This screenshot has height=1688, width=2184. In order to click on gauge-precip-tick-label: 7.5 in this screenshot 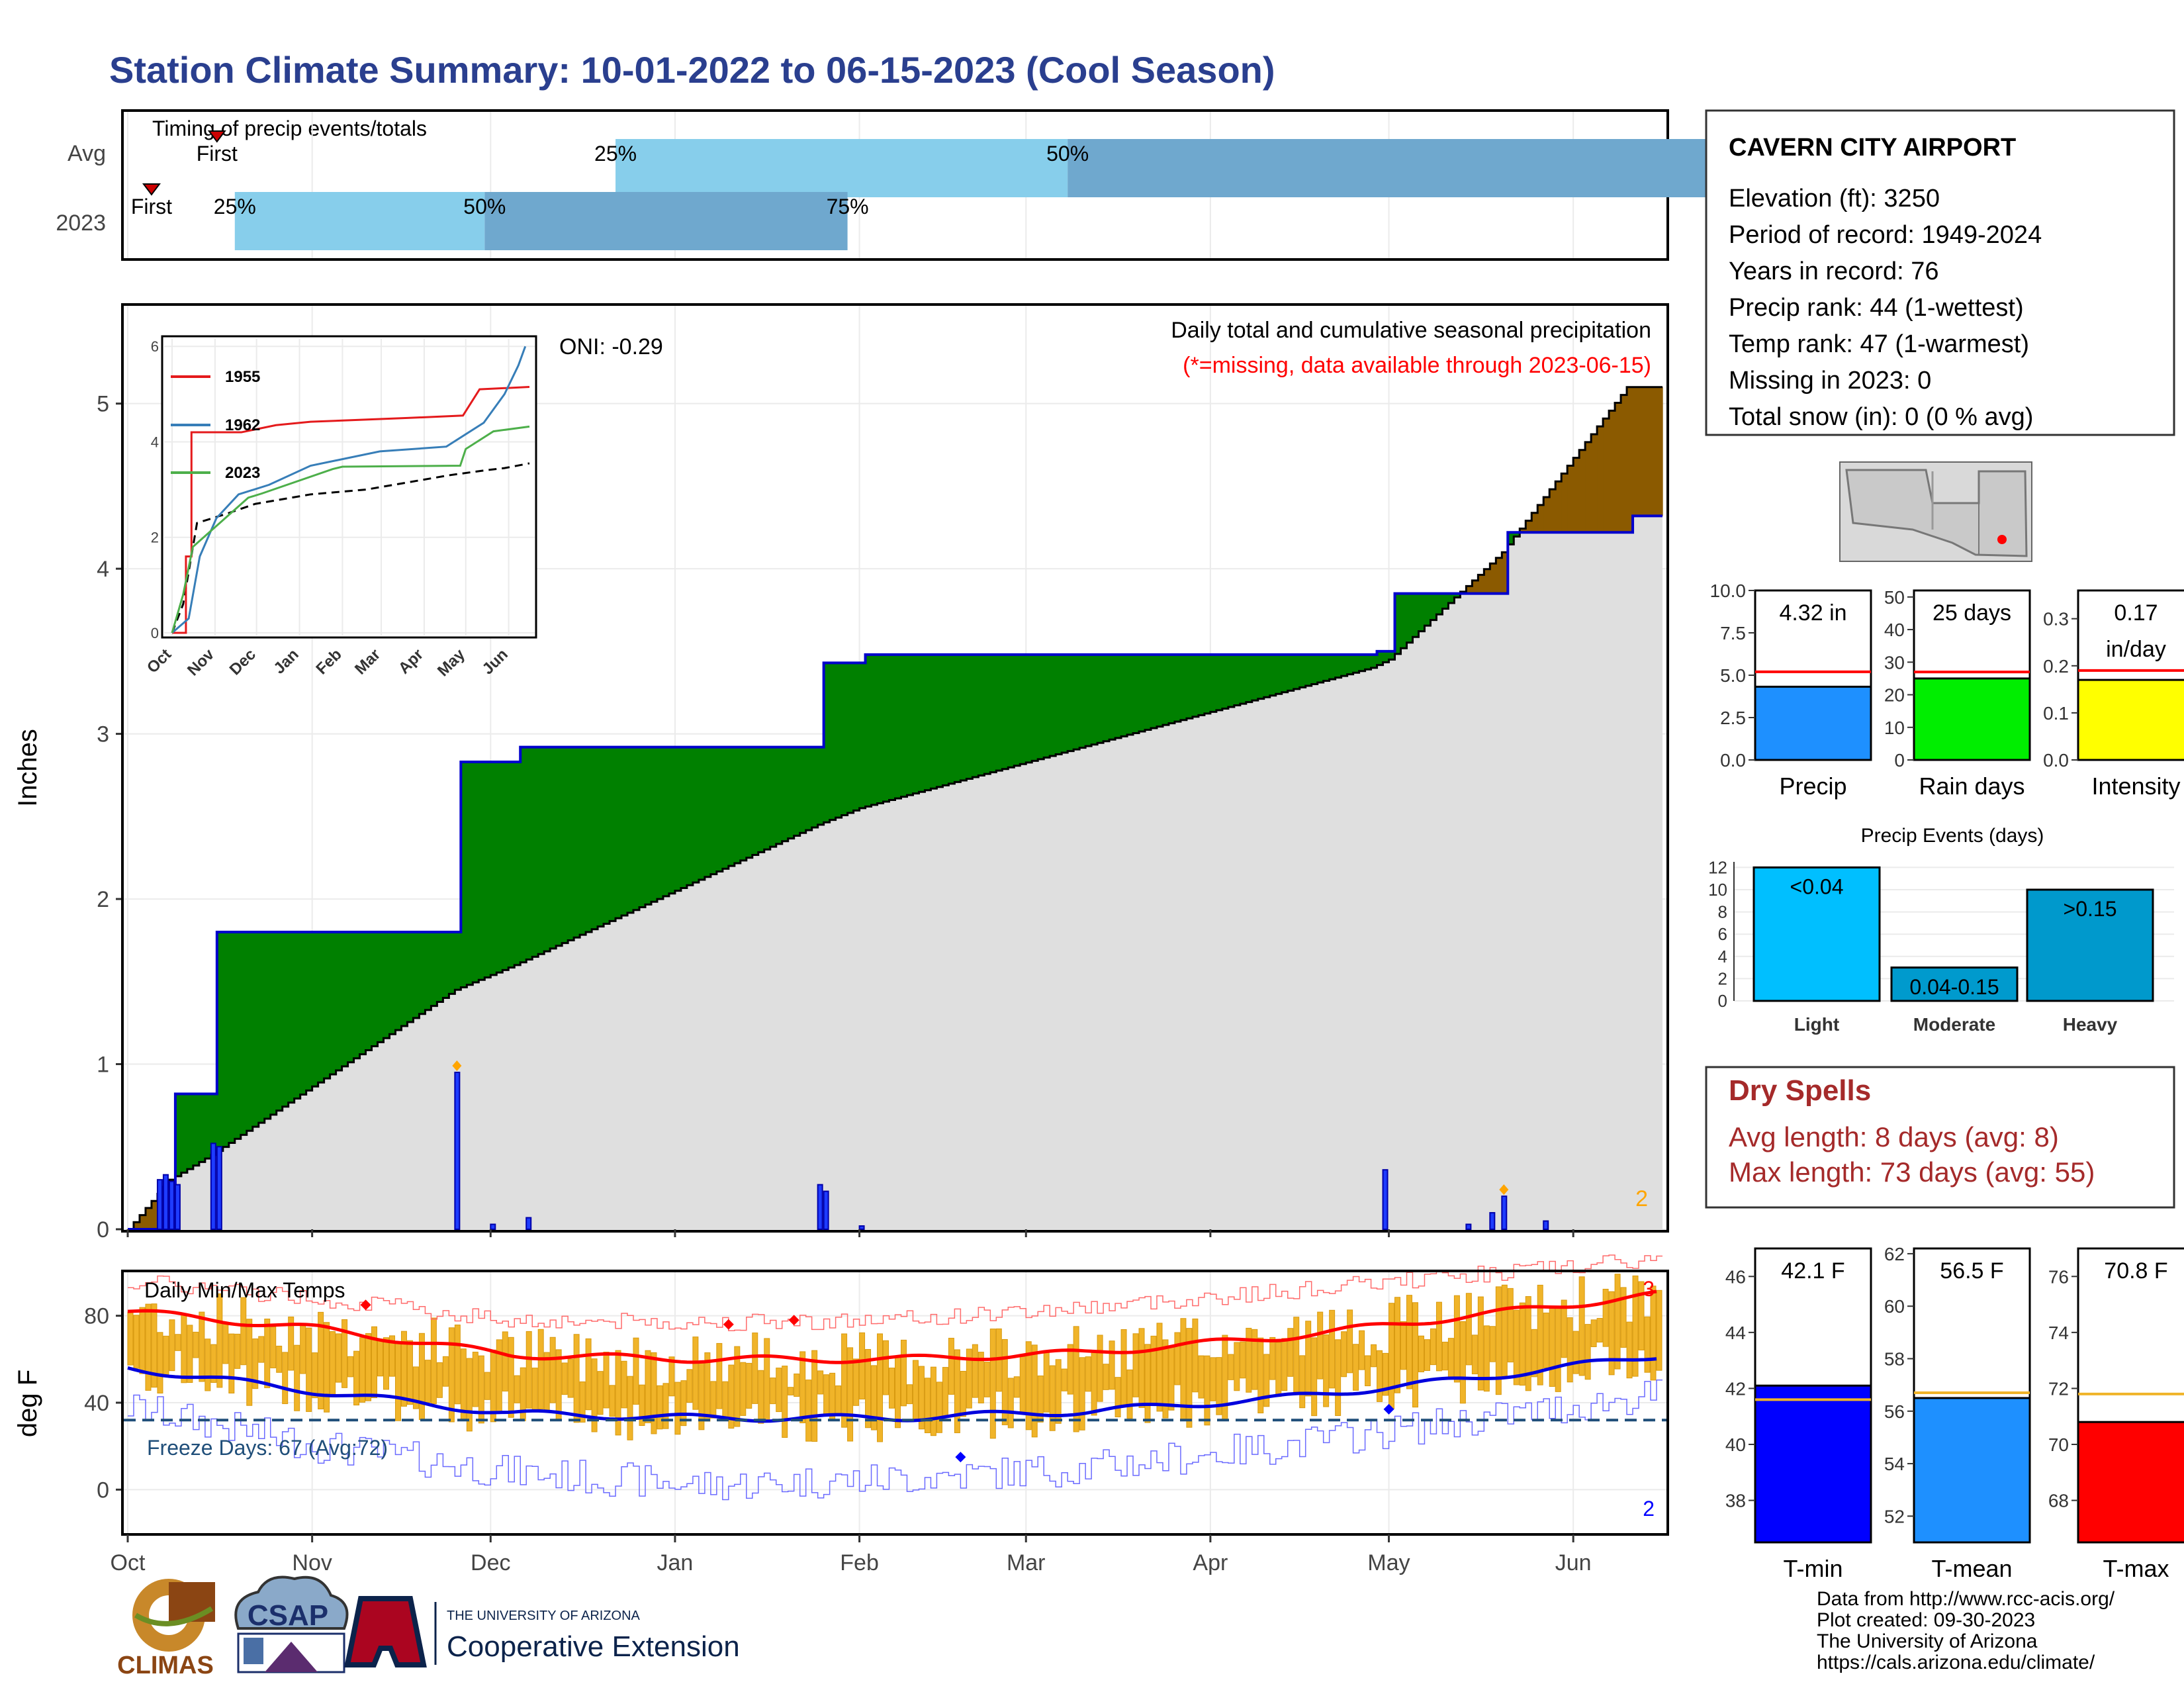, I will do `click(1733, 633)`.